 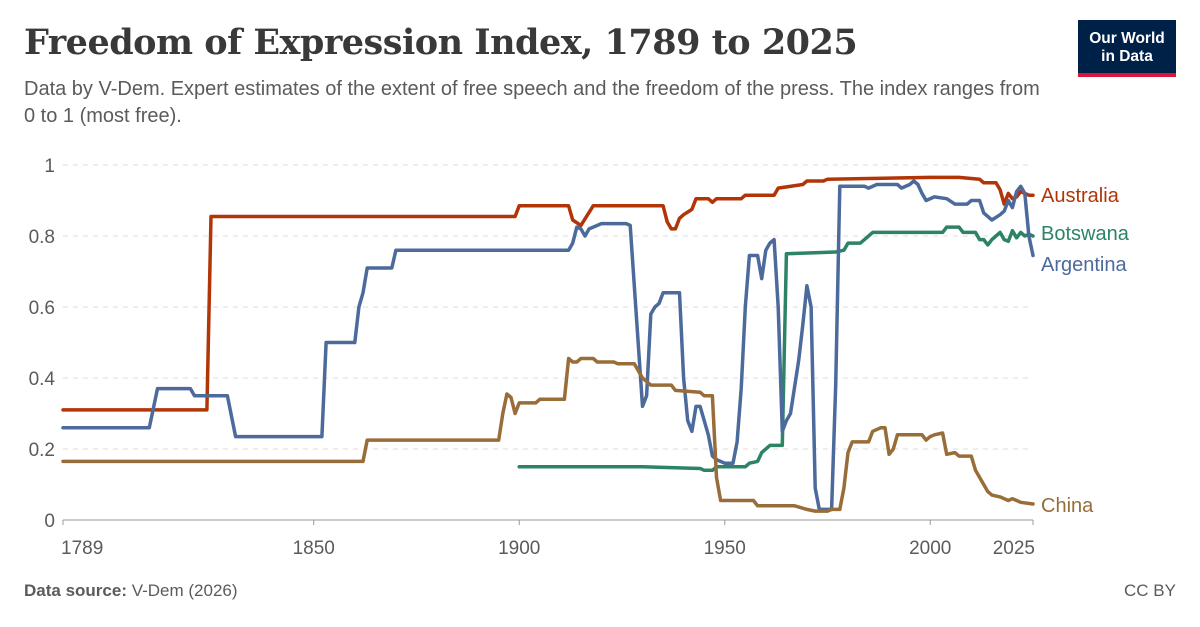 I want to click on series-label-botswana: Botswana, so click(x=1085, y=234).